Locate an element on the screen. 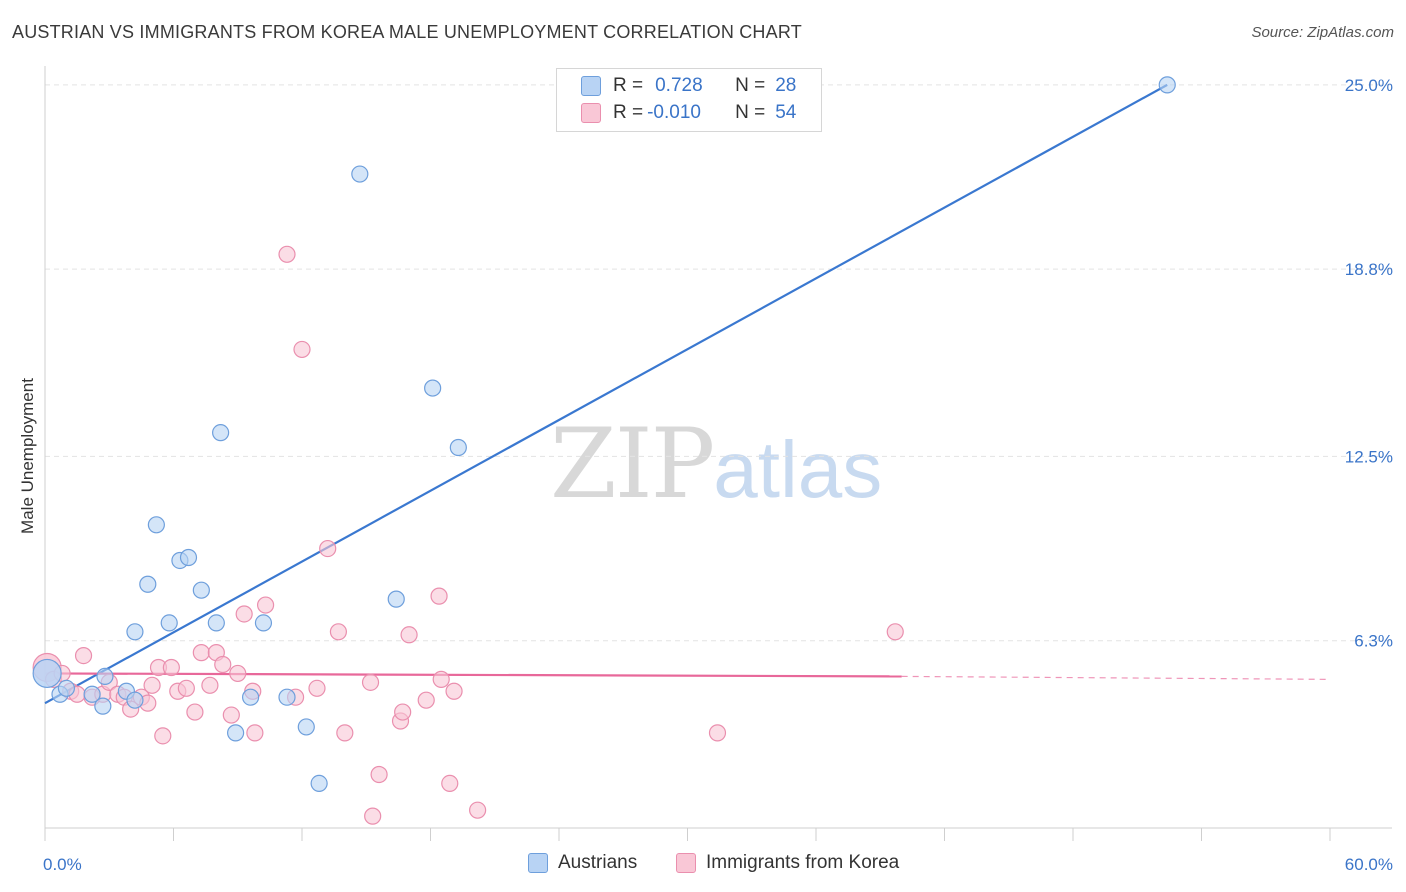 Image resolution: width=1406 pixels, height=892 pixels. legend-label: Austrians is located at coordinates (598, 862).